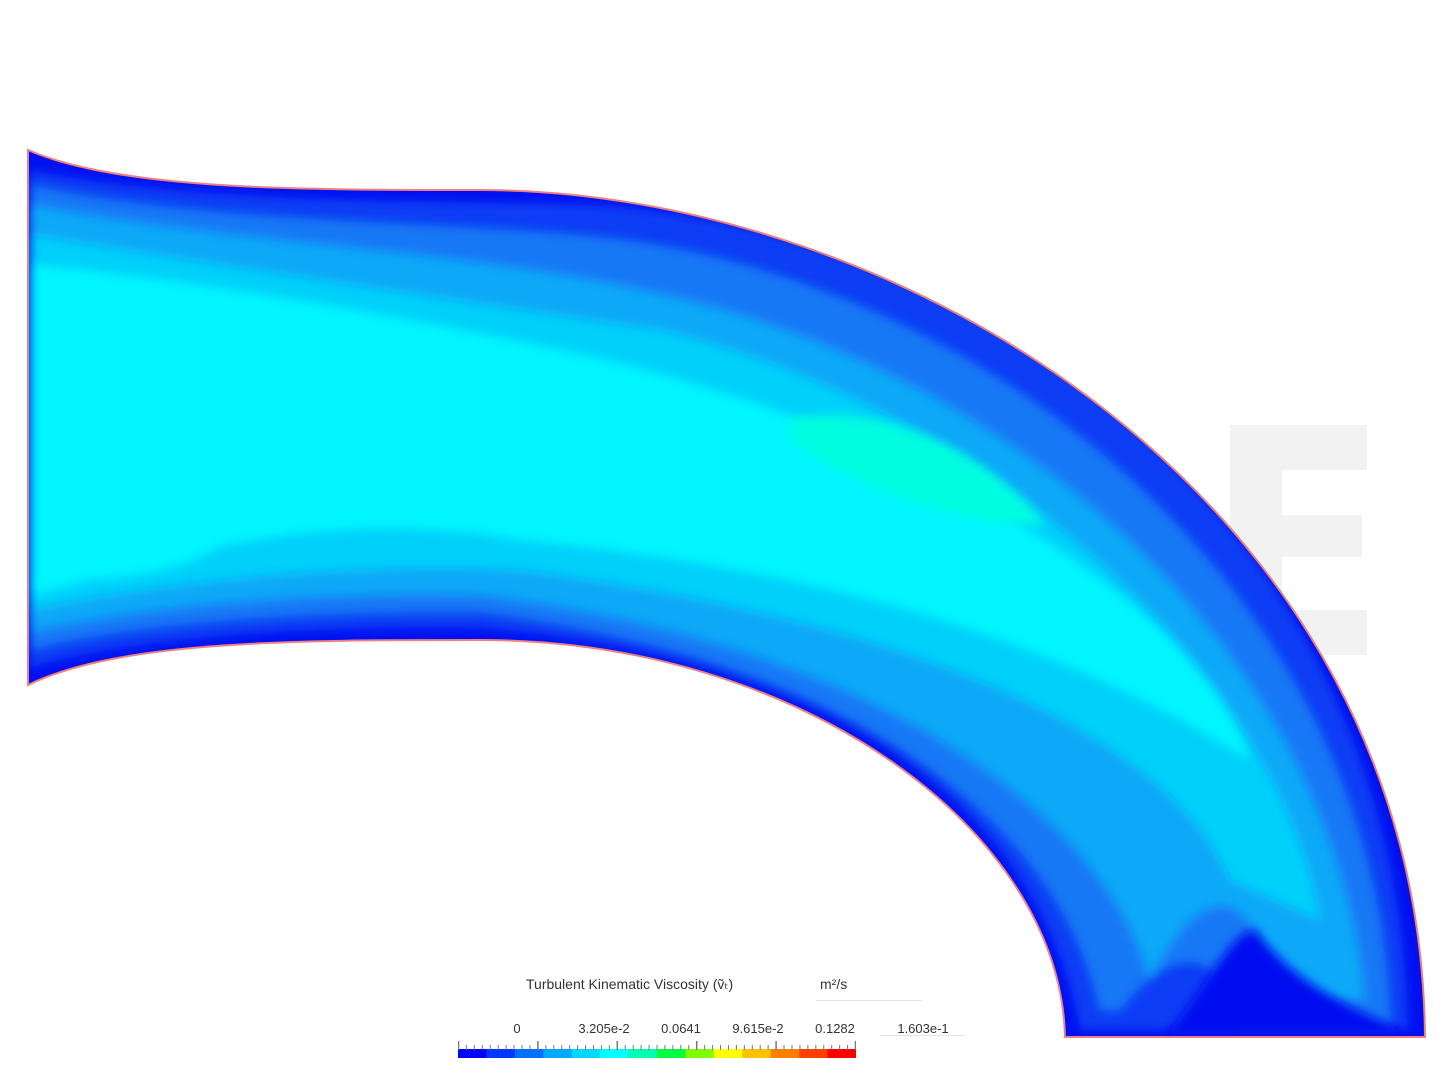 The height and width of the screenshot is (1080, 1440). Describe the element at coordinates (681, 1028) in the screenshot. I see `legend-tick-label: 0.0641` at that location.